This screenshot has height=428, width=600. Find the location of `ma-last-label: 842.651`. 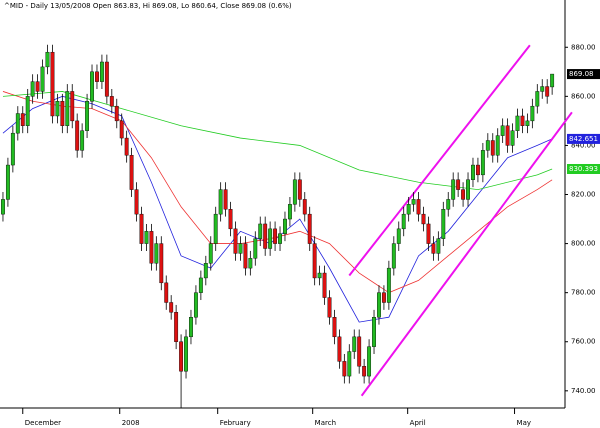

ma-last-label: 842.651 is located at coordinates (583, 139).